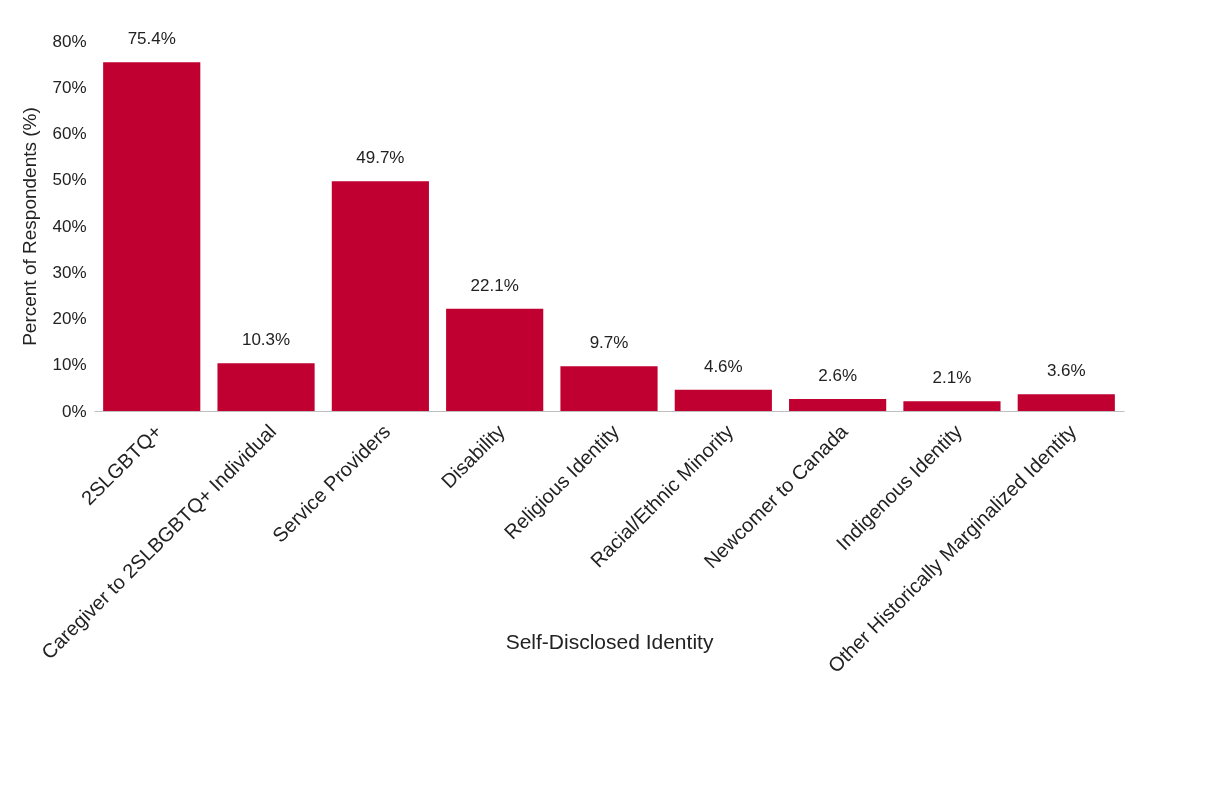 This screenshot has width=1213, height=804. What do you see at coordinates (69, 272) in the screenshot?
I see `y-tick-label: 30%` at bounding box center [69, 272].